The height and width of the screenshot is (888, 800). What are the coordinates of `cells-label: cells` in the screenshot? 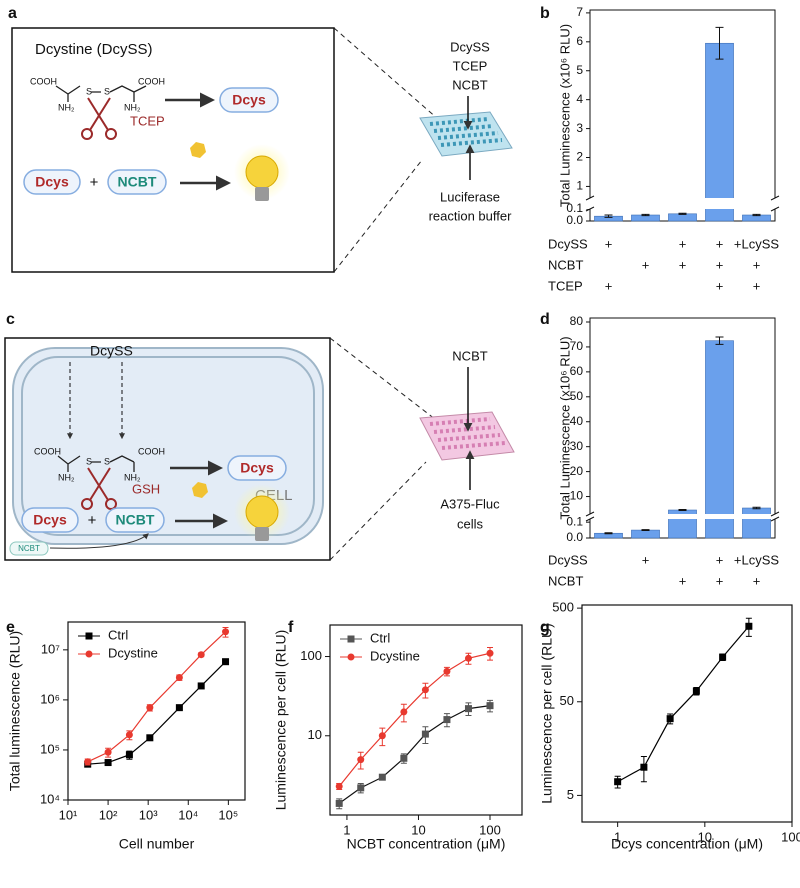 It's located at (470, 523).